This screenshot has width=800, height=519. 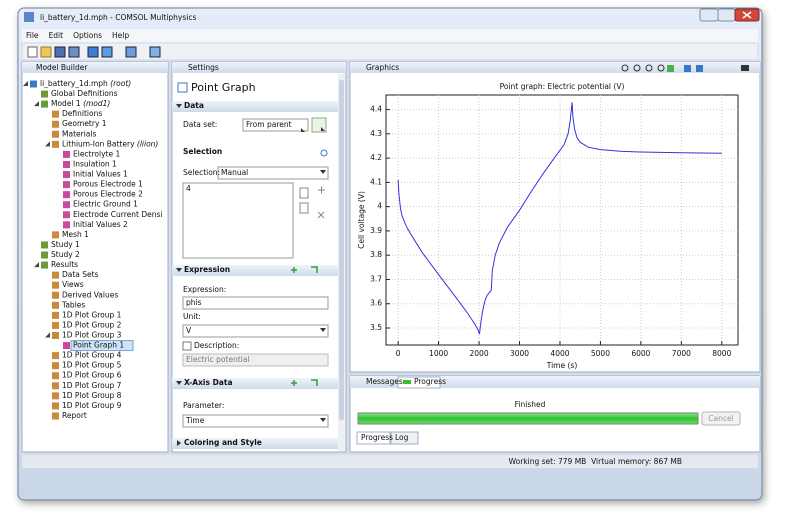 I want to click on description-checkbox: Description:, so click(x=216, y=345).